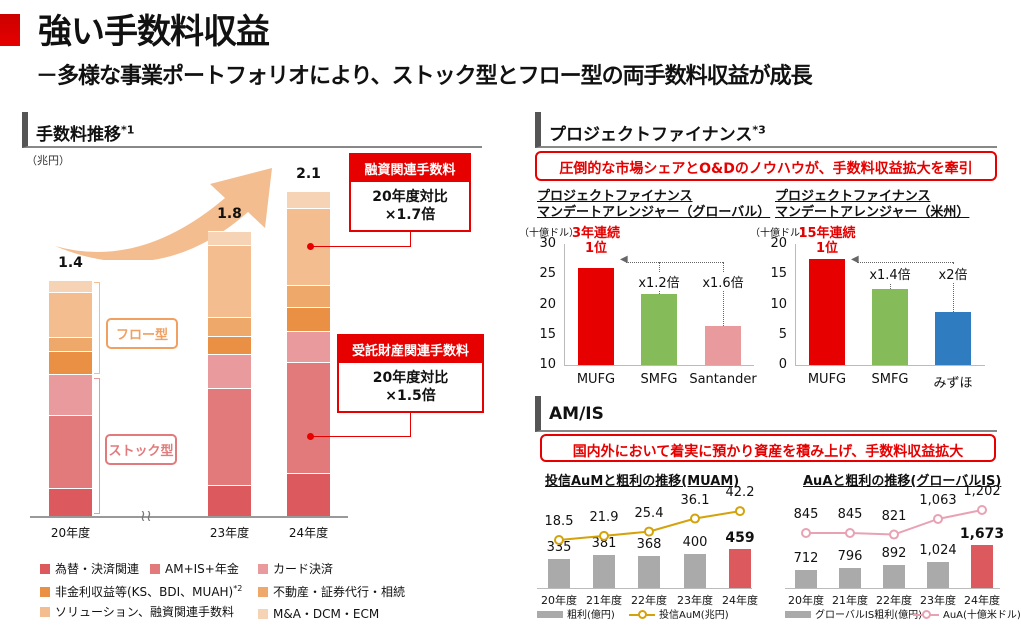  Describe the element at coordinates (778, 274) in the screenshot. I see `y-tick-label: 15` at that location.